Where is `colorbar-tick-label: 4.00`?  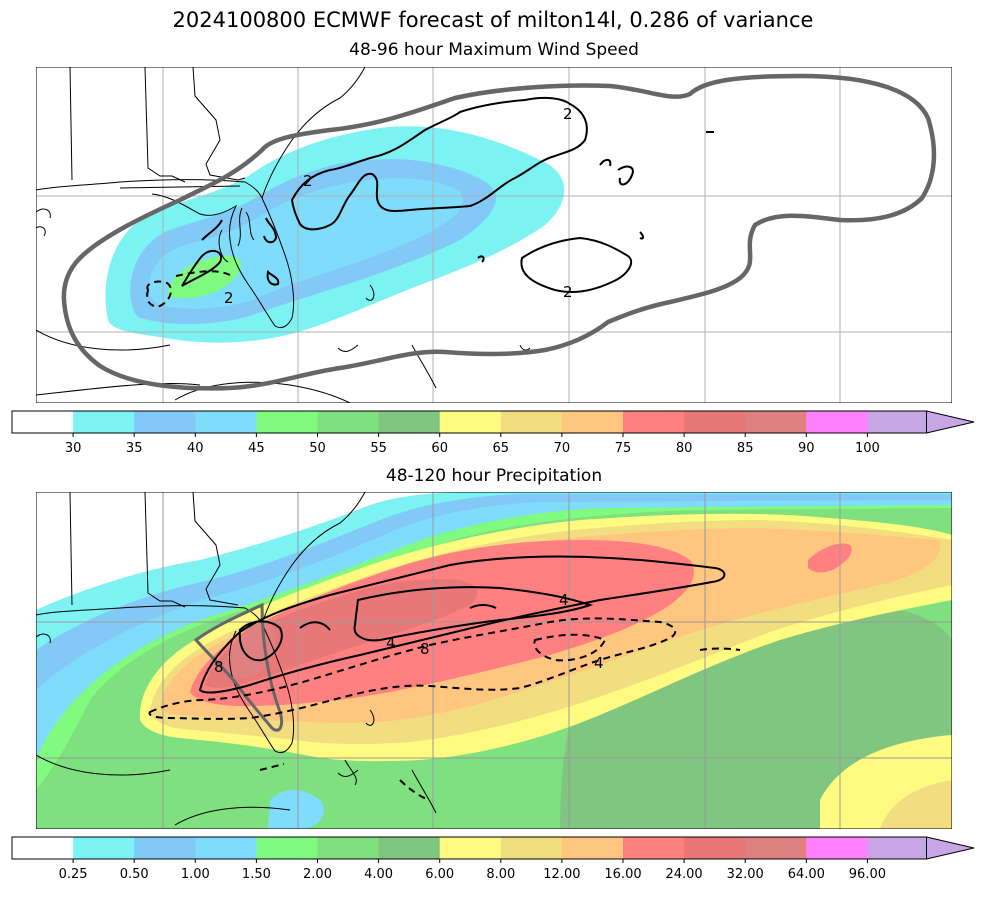 colorbar-tick-label: 4.00 is located at coordinates (378, 874).